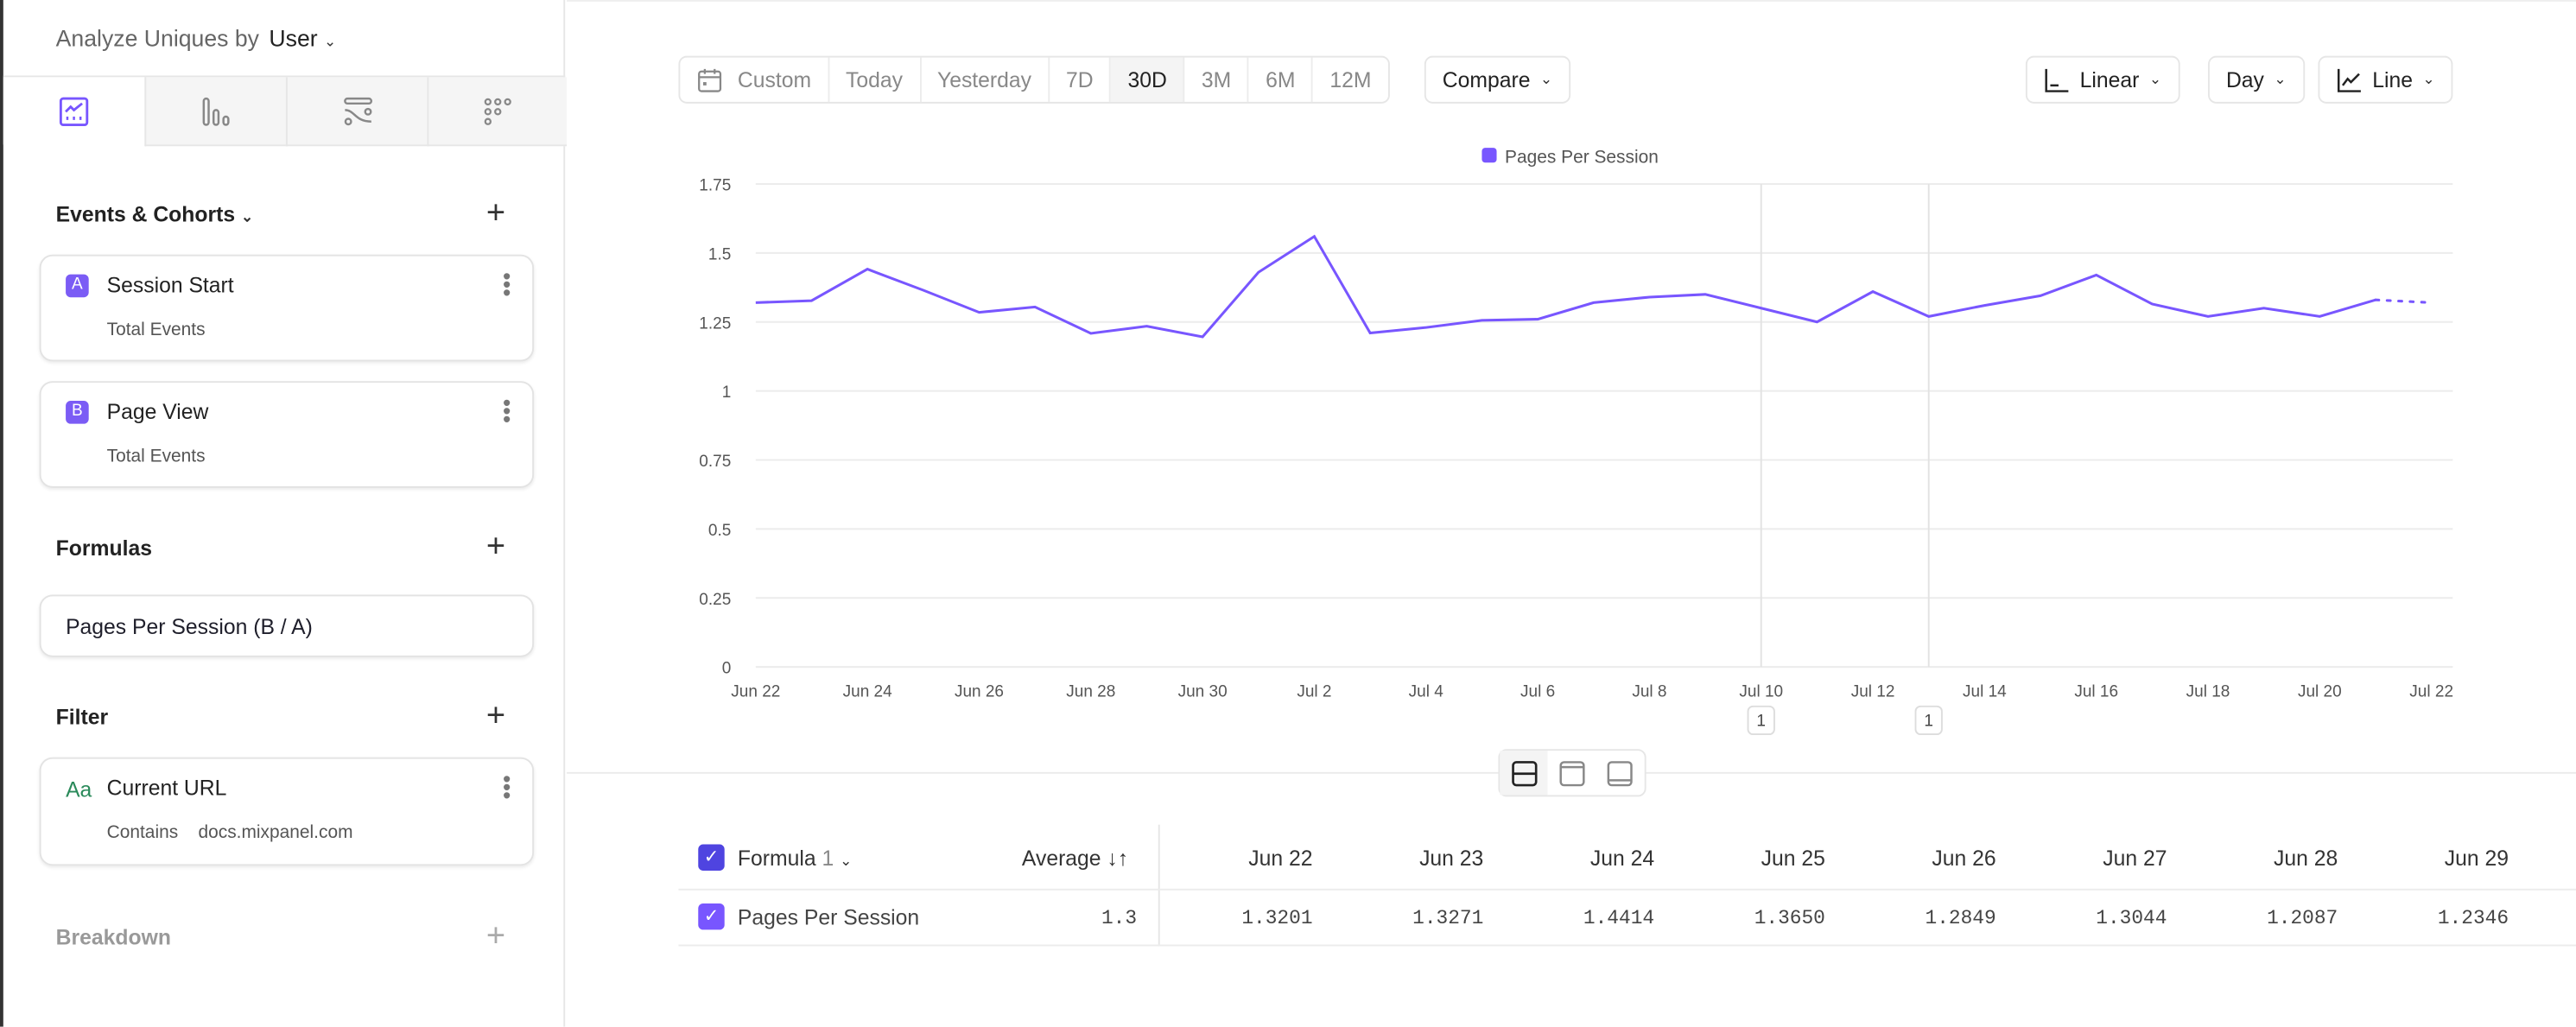 The image size is (2576, 1027). What do you see at coordinates (275, 832) in the screenshot?
I see `filter-value: docs.mixpanel.com` at bounding box center [275, 832].